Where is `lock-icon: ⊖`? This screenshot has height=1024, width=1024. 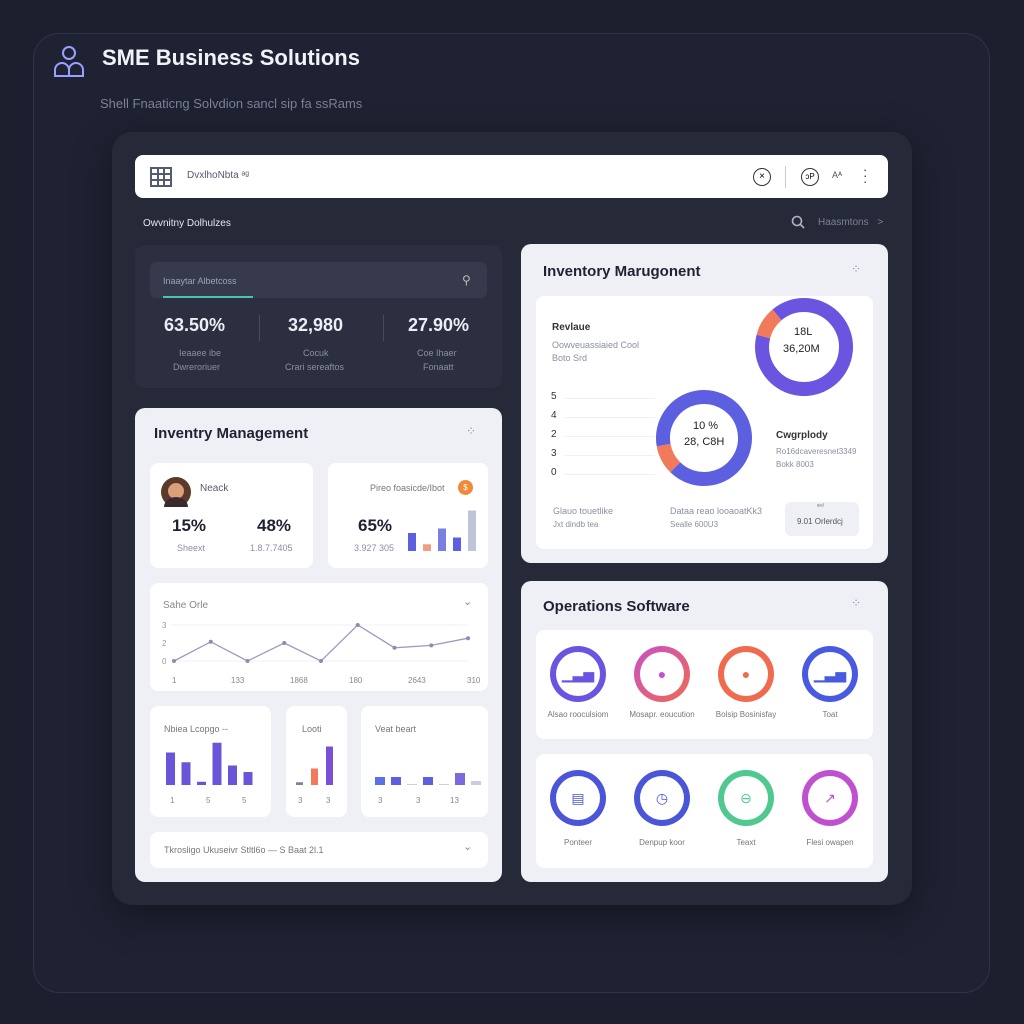 lock-icon: ⊖ is located at coordinates (746, 798).